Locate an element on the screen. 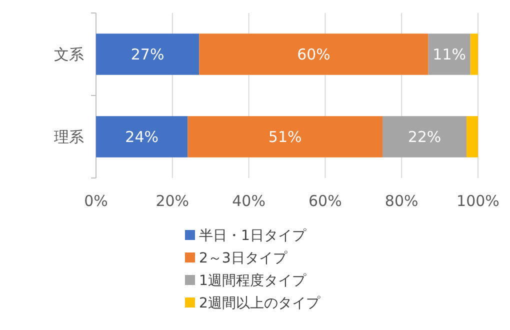  x-tick-label: 20% is located at coordinates (173, 201).